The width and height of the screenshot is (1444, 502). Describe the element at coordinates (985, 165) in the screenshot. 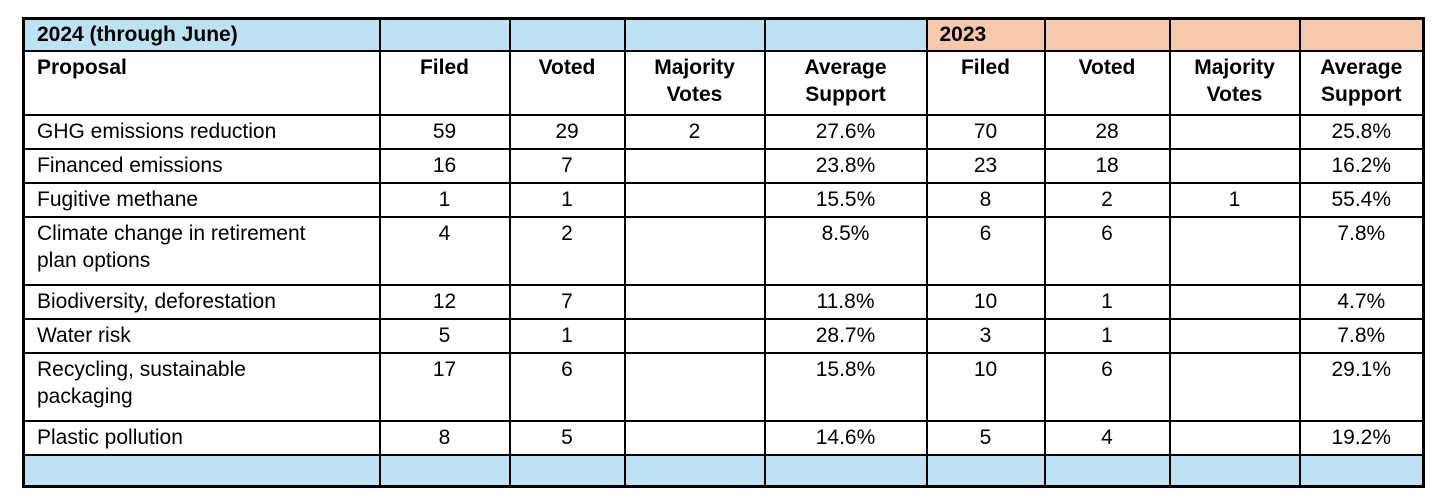

I see `value-cell: 23` at that location.